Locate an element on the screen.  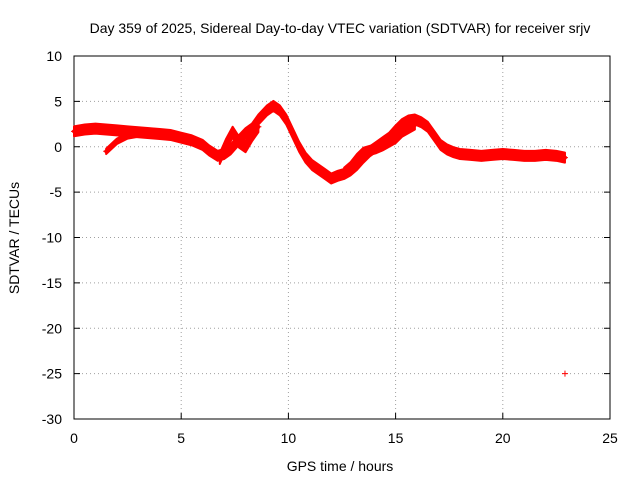
y-tick-label: 0 is located at coordinates (58, 147).